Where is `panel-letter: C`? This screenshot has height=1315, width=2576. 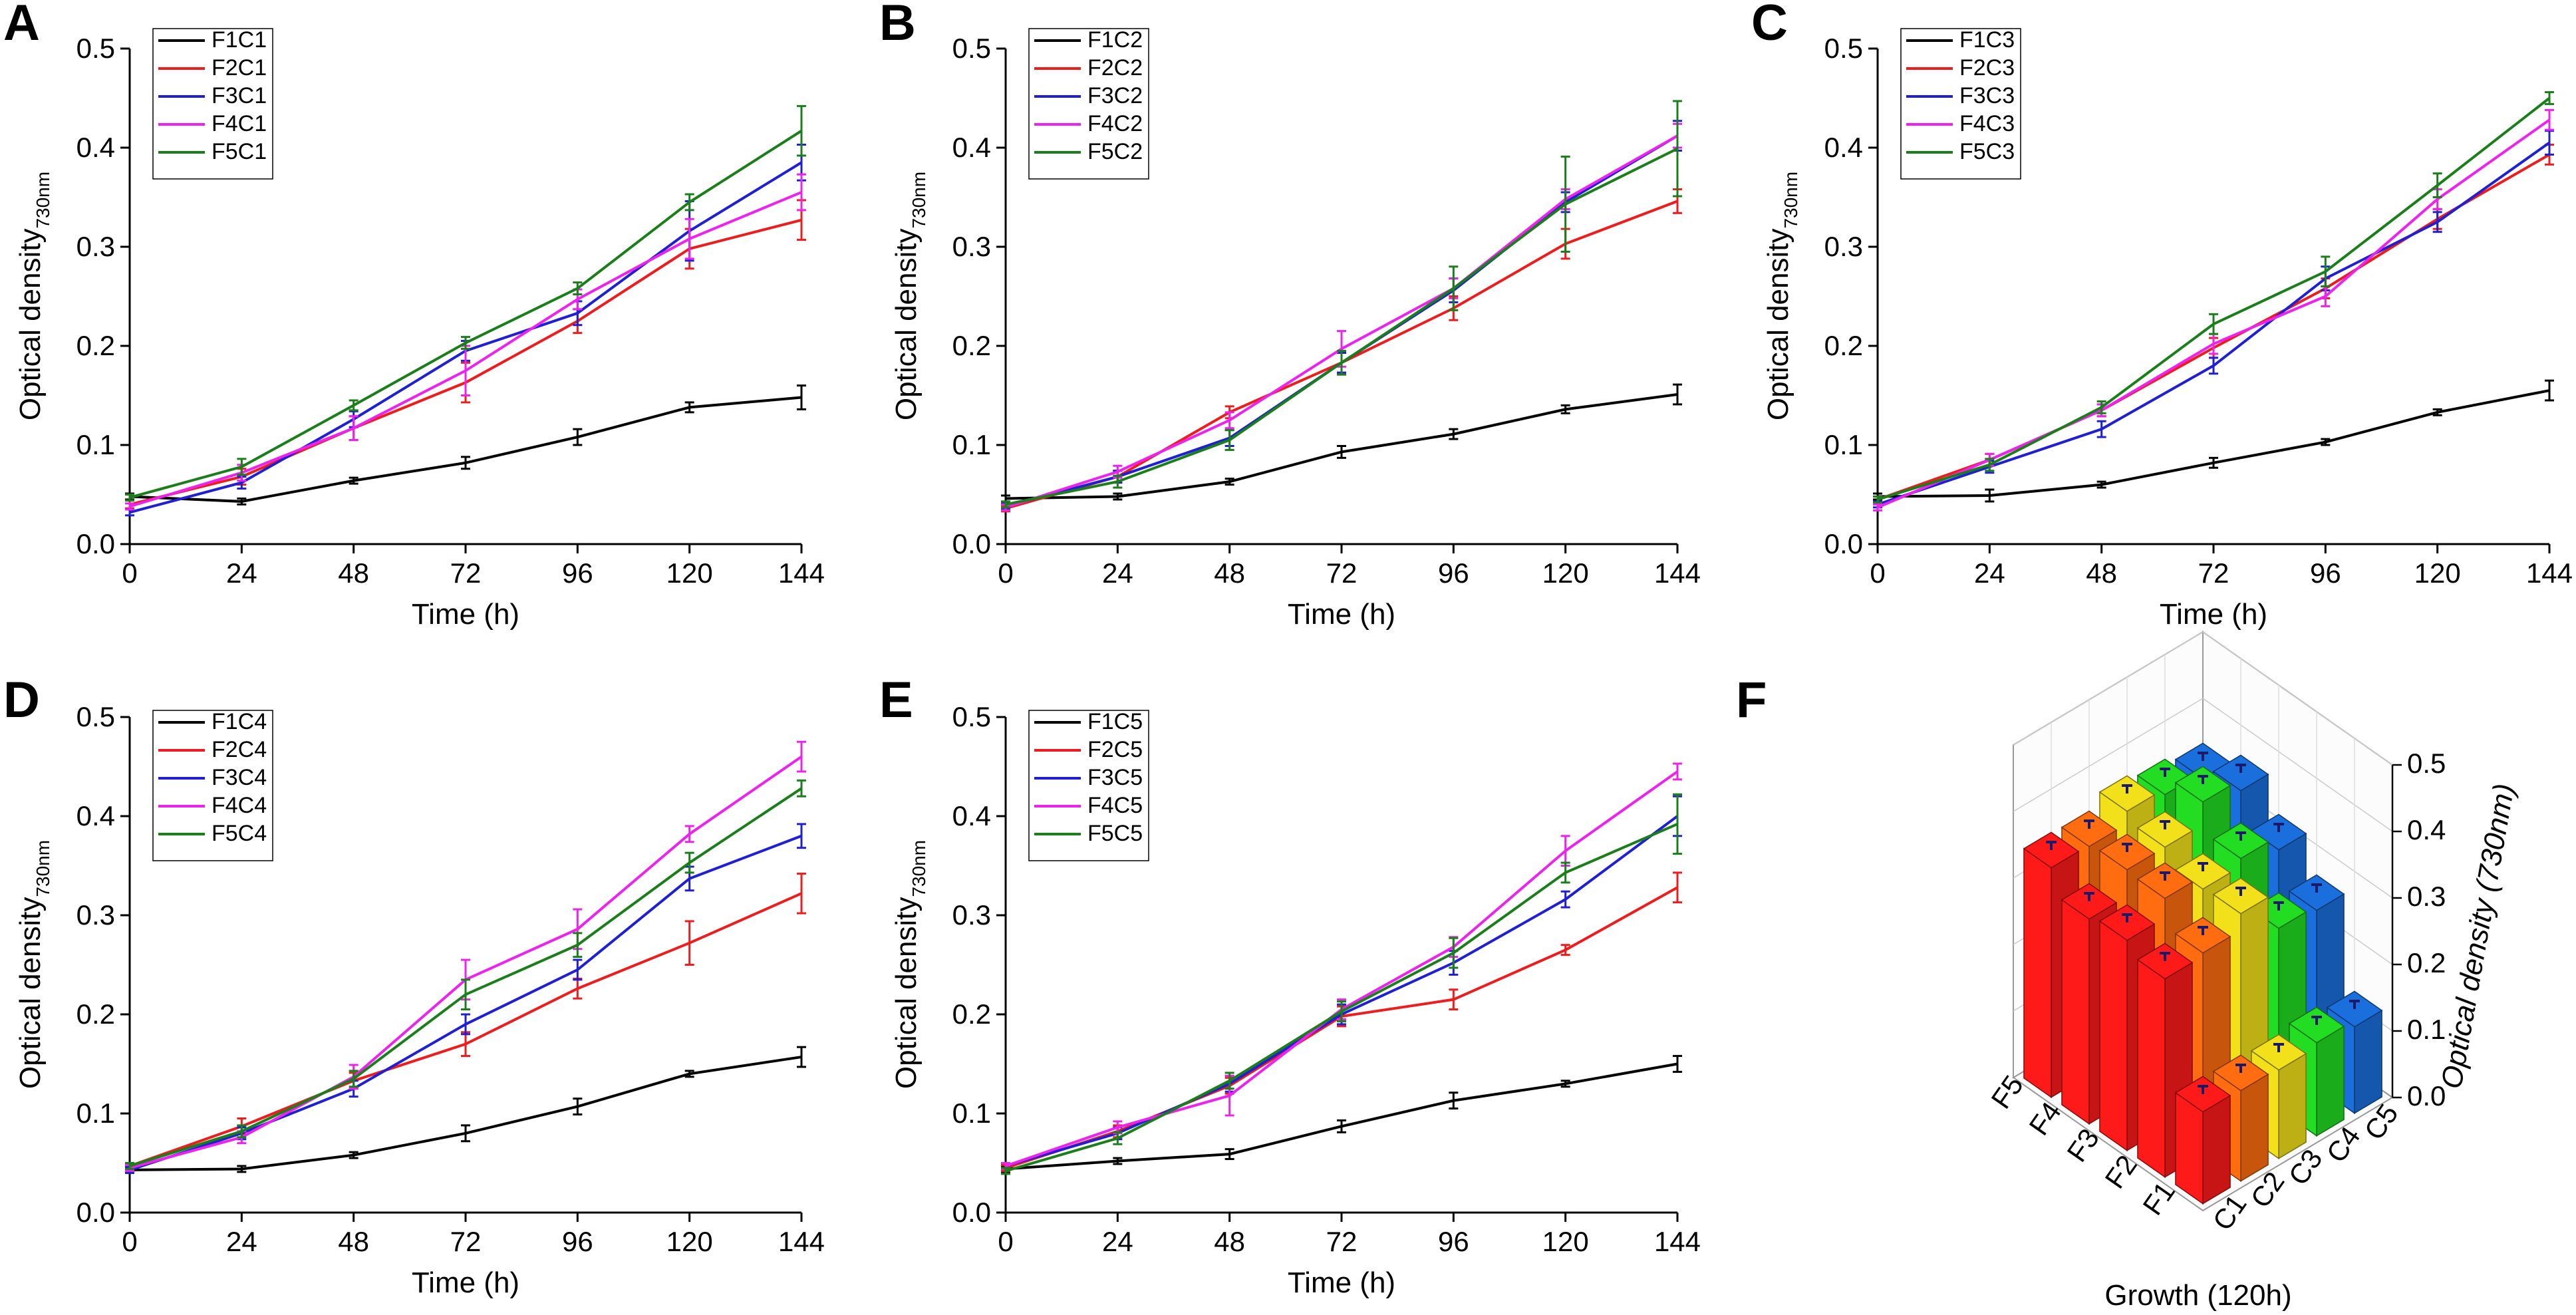
panel-letter: C is located at coordinates (1769, 25).